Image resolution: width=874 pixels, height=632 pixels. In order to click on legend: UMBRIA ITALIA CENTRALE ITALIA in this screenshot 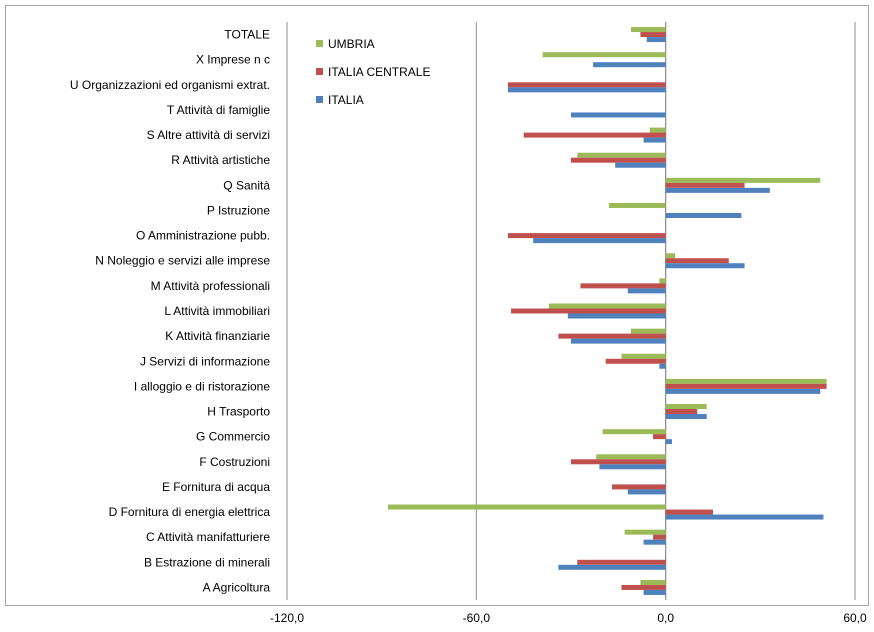, I will do `click(373, 72)`.